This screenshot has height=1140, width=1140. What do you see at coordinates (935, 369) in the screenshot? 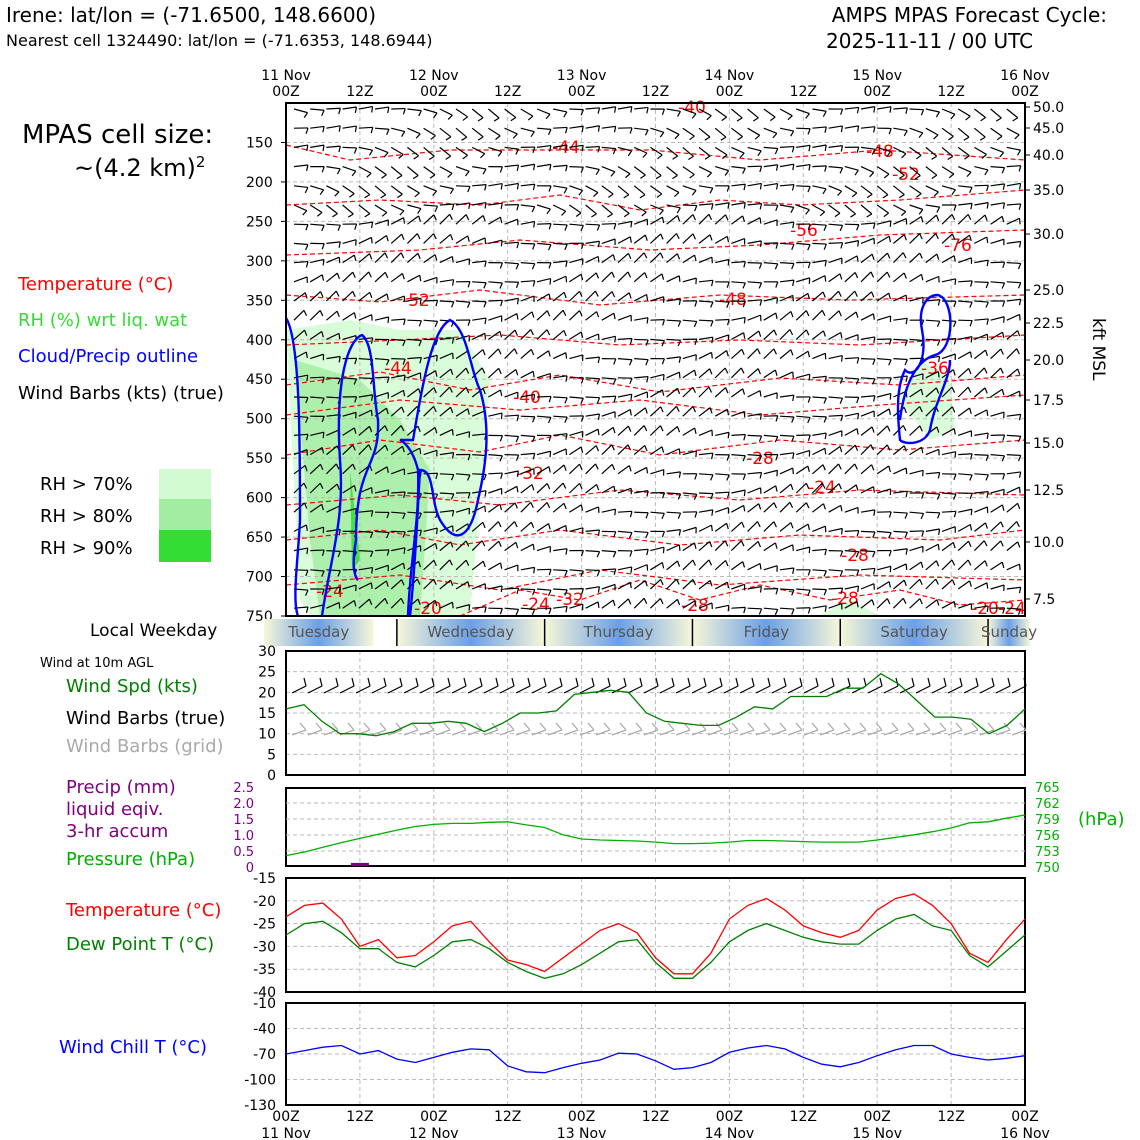
I see `temperature-contour-label: -36` at bounding box center [935, 369].